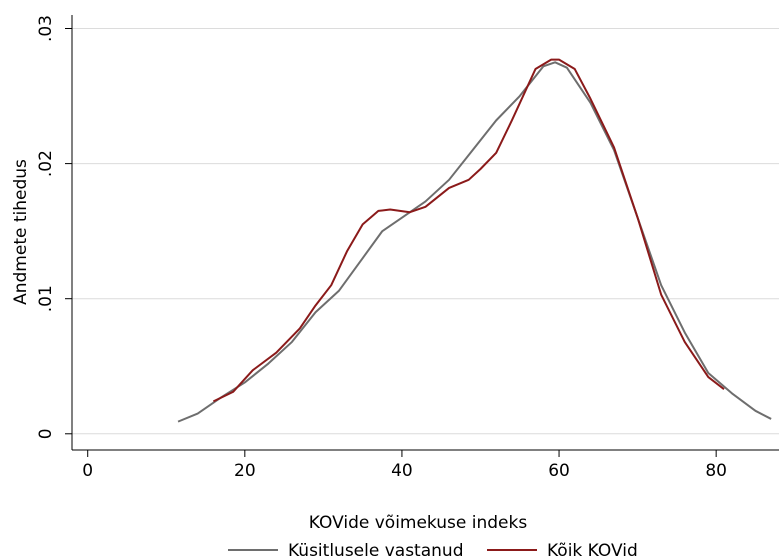  I want to click on legend-label: Küsitlusele vastanud, so click(375, 550).